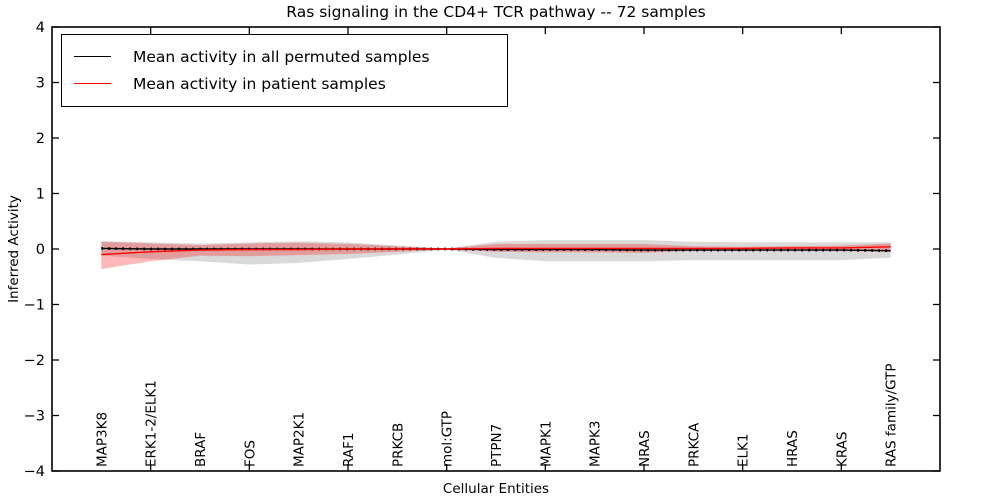 This screenshot has width=1000, height=500. What do you see at coordinates (201, 449) in the screenshot?
I see `x-tick-label: BRAF` at bounding box center [201, 449].